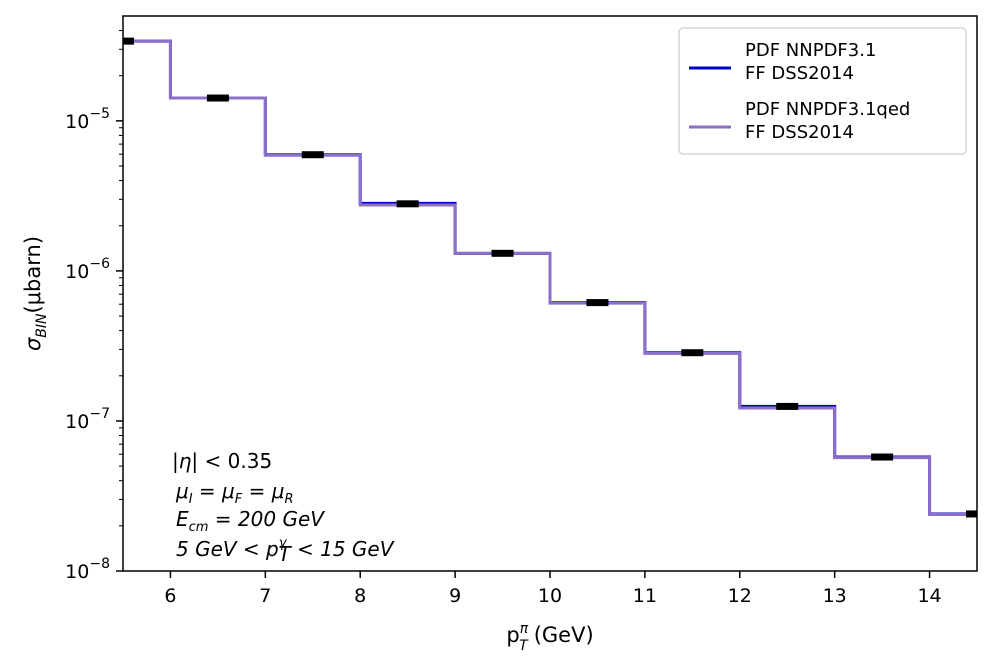  Describe the element at coordinates (87, 569) in the screenshot. I see `y-tick-label-1: 10⁻⁸` at that location.